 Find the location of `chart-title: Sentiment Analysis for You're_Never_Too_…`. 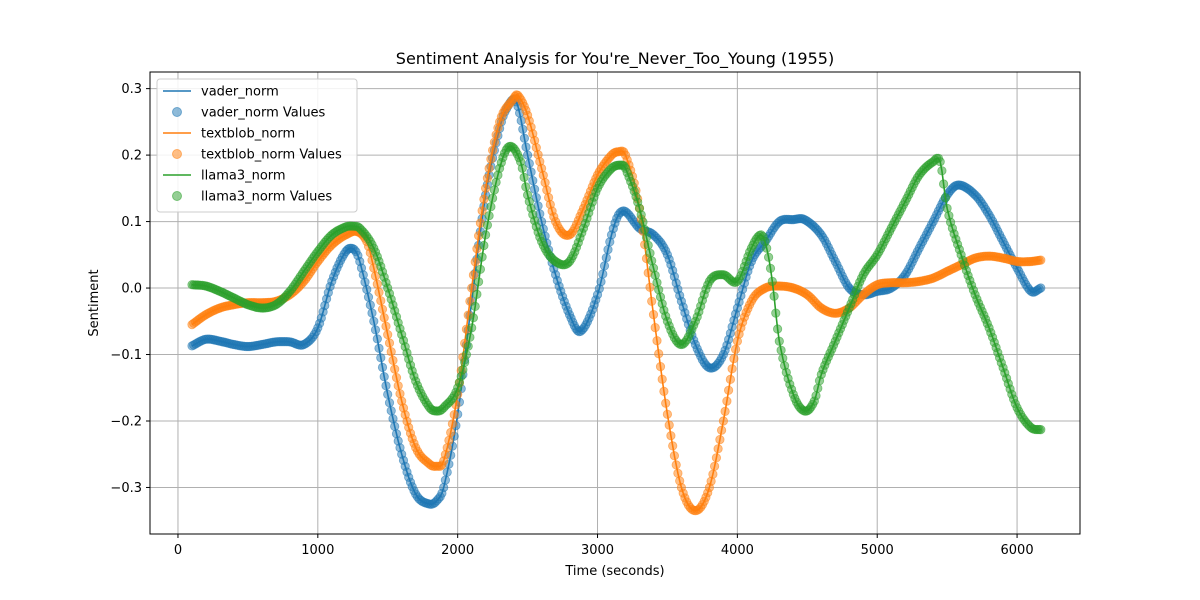

chart-title: Sentiment Analysis for You're_Never_Too_… is located at coordinates (615, 59).